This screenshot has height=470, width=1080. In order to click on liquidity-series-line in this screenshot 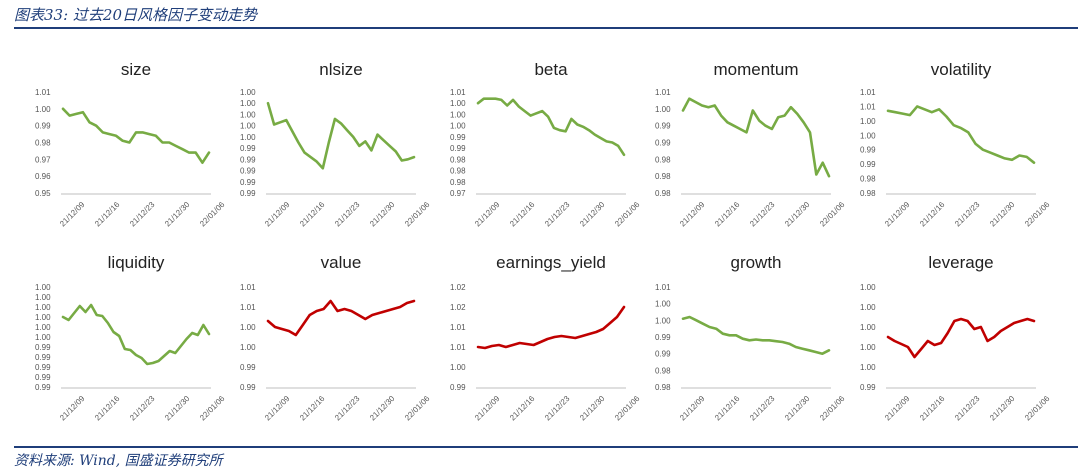, I will do `click(136, 334)`.